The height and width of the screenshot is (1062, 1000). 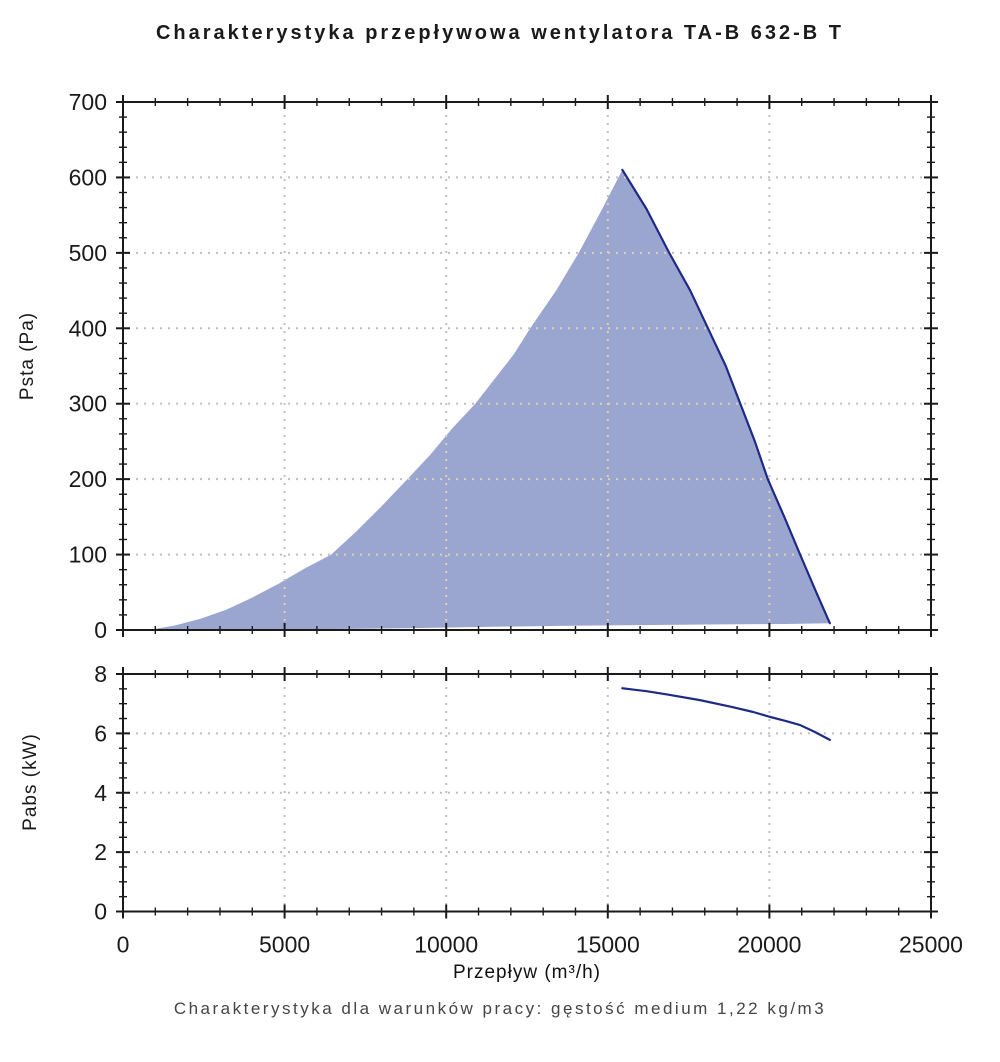 What do you see at coordinates (88, 555) in the screenshot?
I see `y-tick-label: 100` at bounding box center [88, 555].